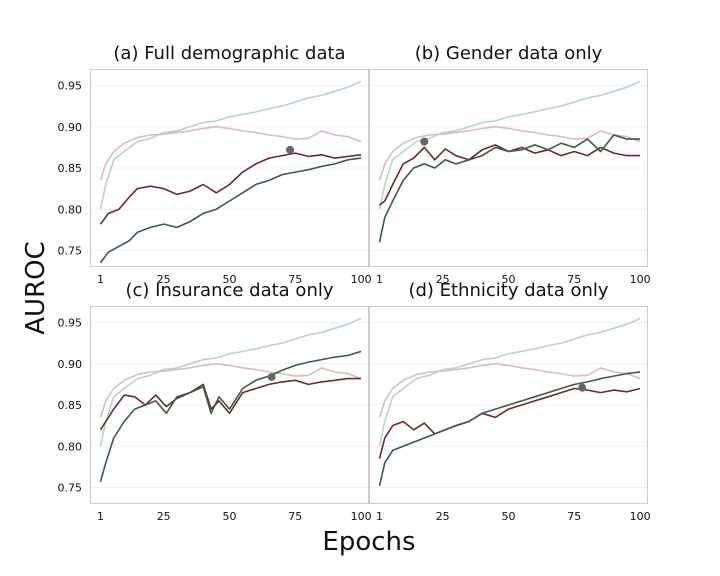  What do you see at coordinates (509, 53) in the screenshot?
I see `chart-title: (b) Gender data only` at bounding box center [509, 53].